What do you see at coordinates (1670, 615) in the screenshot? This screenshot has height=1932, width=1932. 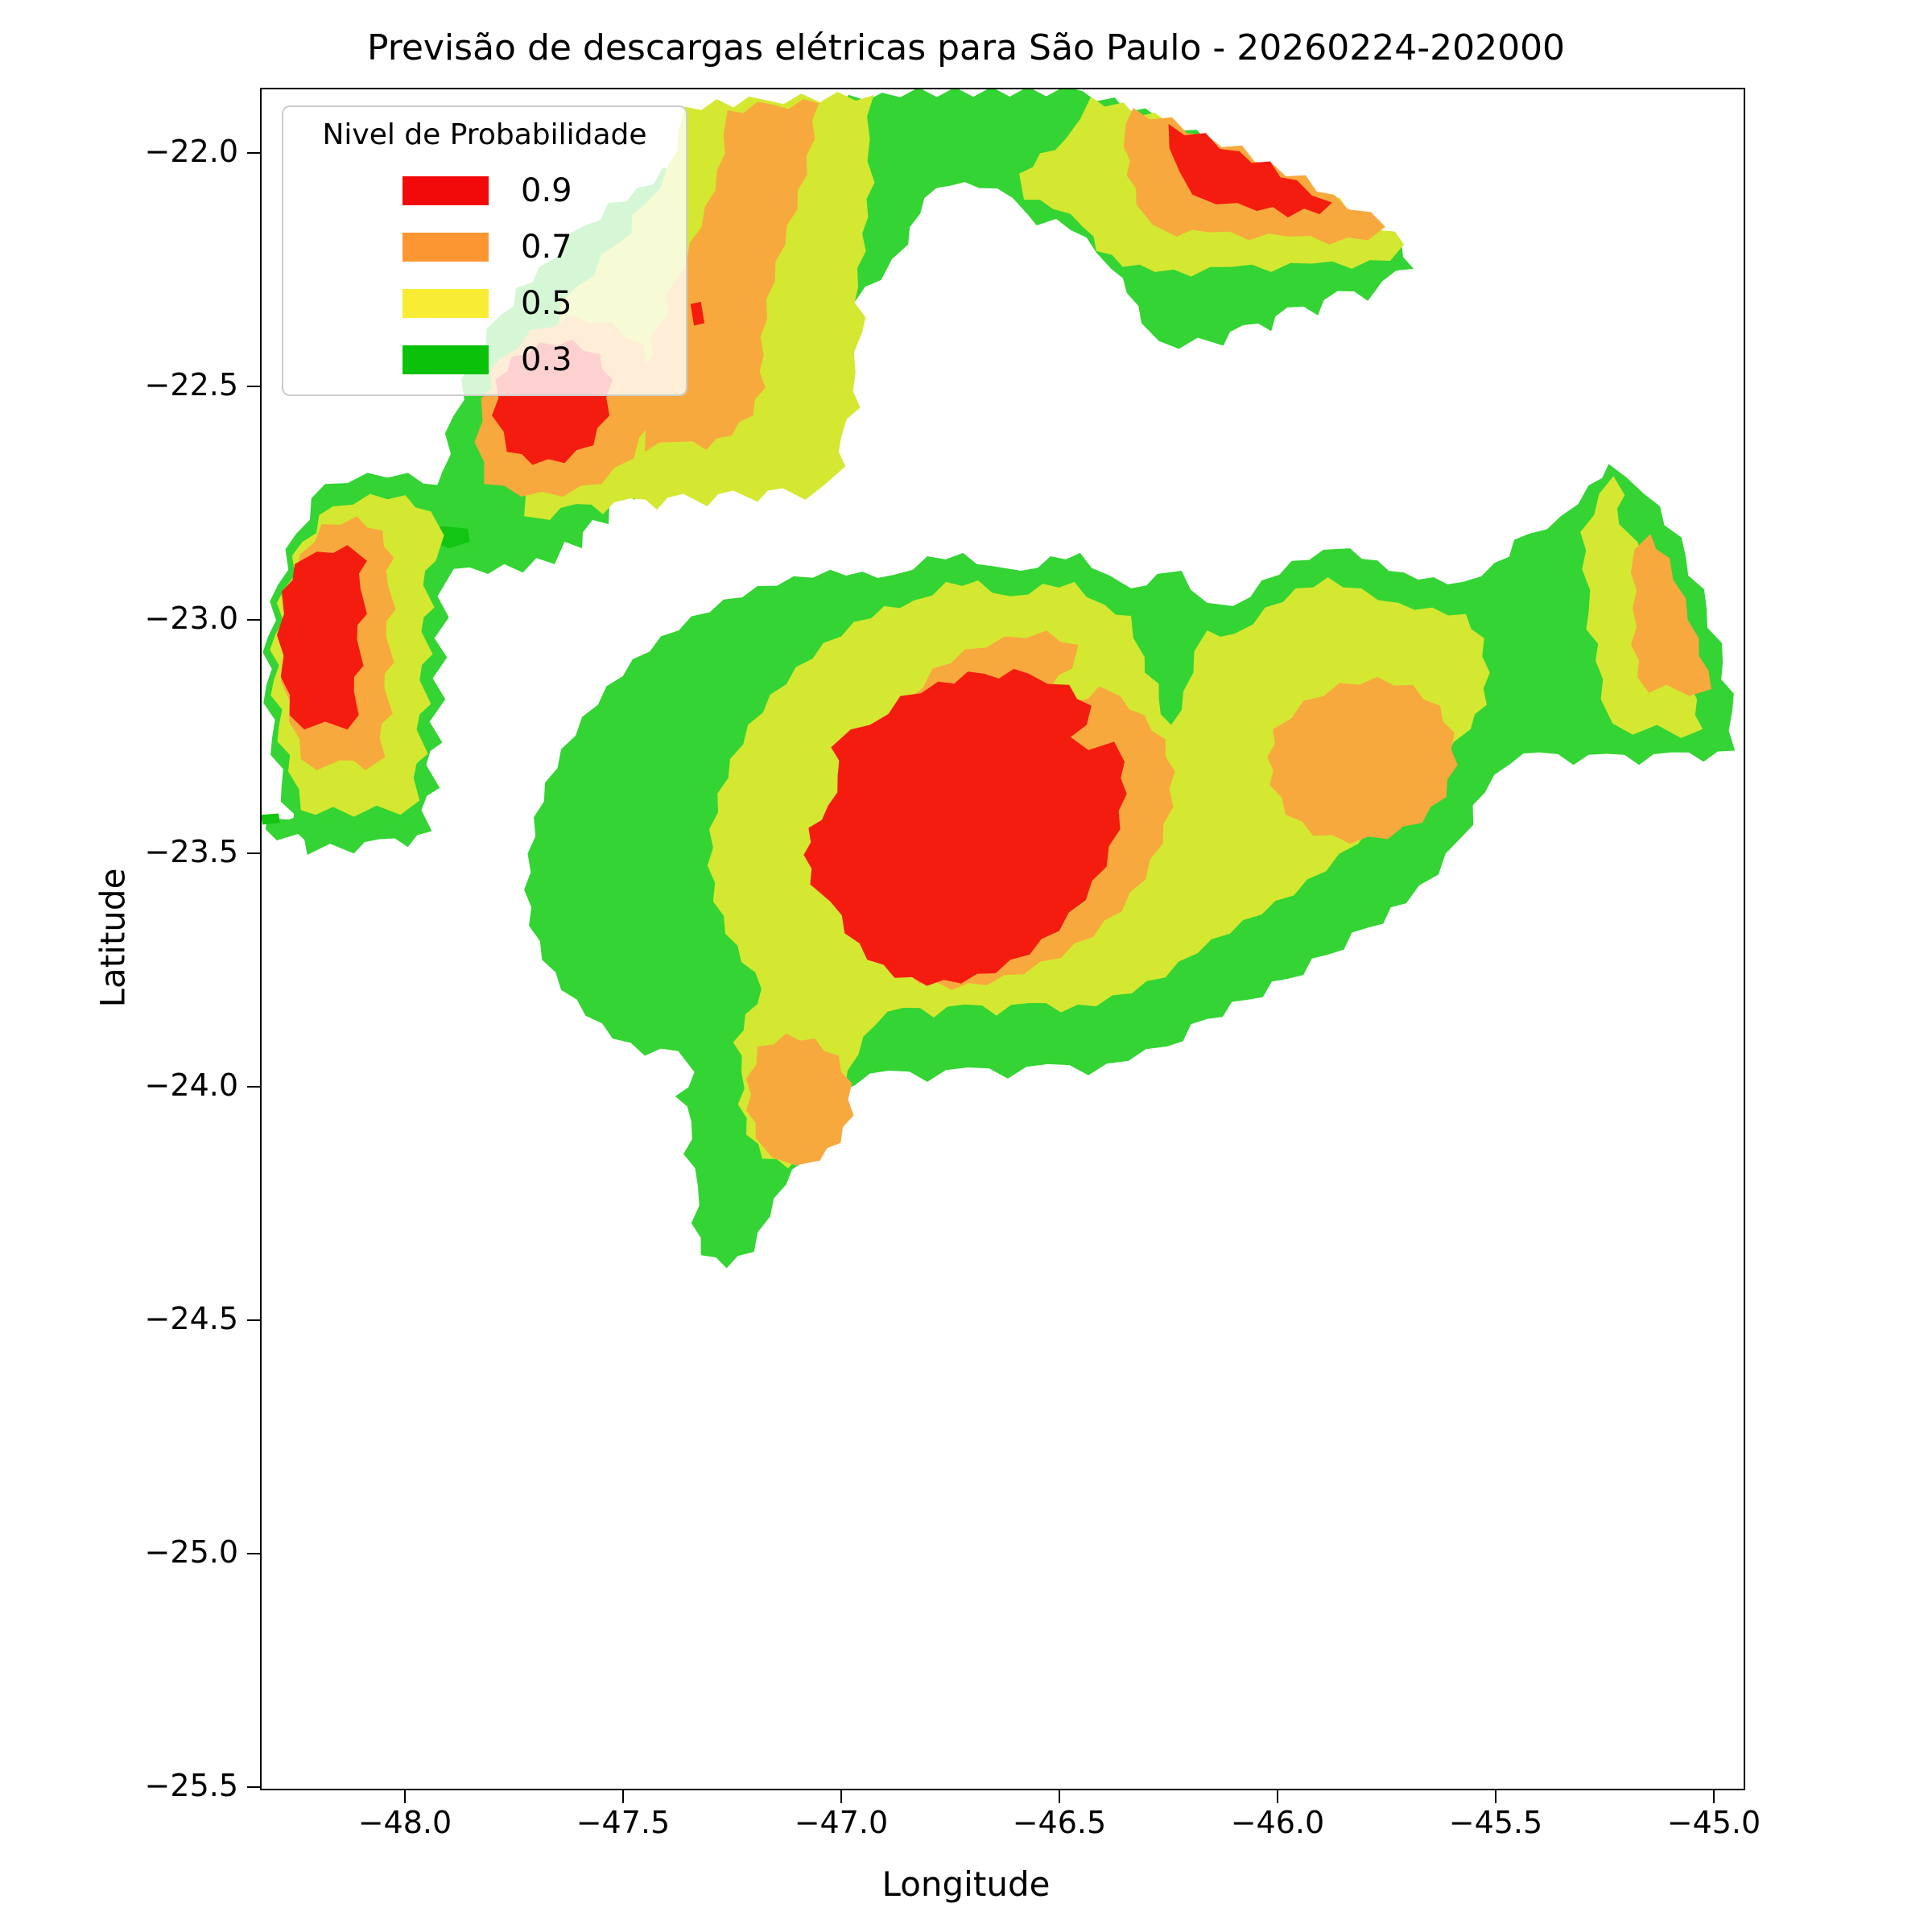 I see `contour-region-east-wedge-orange` at bounding box center [1670, 615].